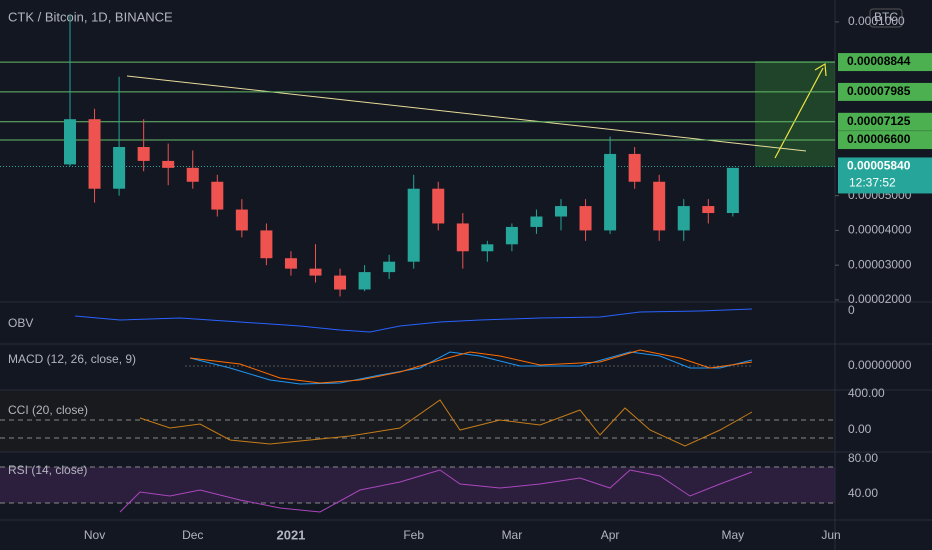 The width and height of the screenshot is (932, 550). What do you see at coordinates (880, 264) in the screenshot?
I see `y-tick-label: 0.00003000` at bounding box center [880, 264].